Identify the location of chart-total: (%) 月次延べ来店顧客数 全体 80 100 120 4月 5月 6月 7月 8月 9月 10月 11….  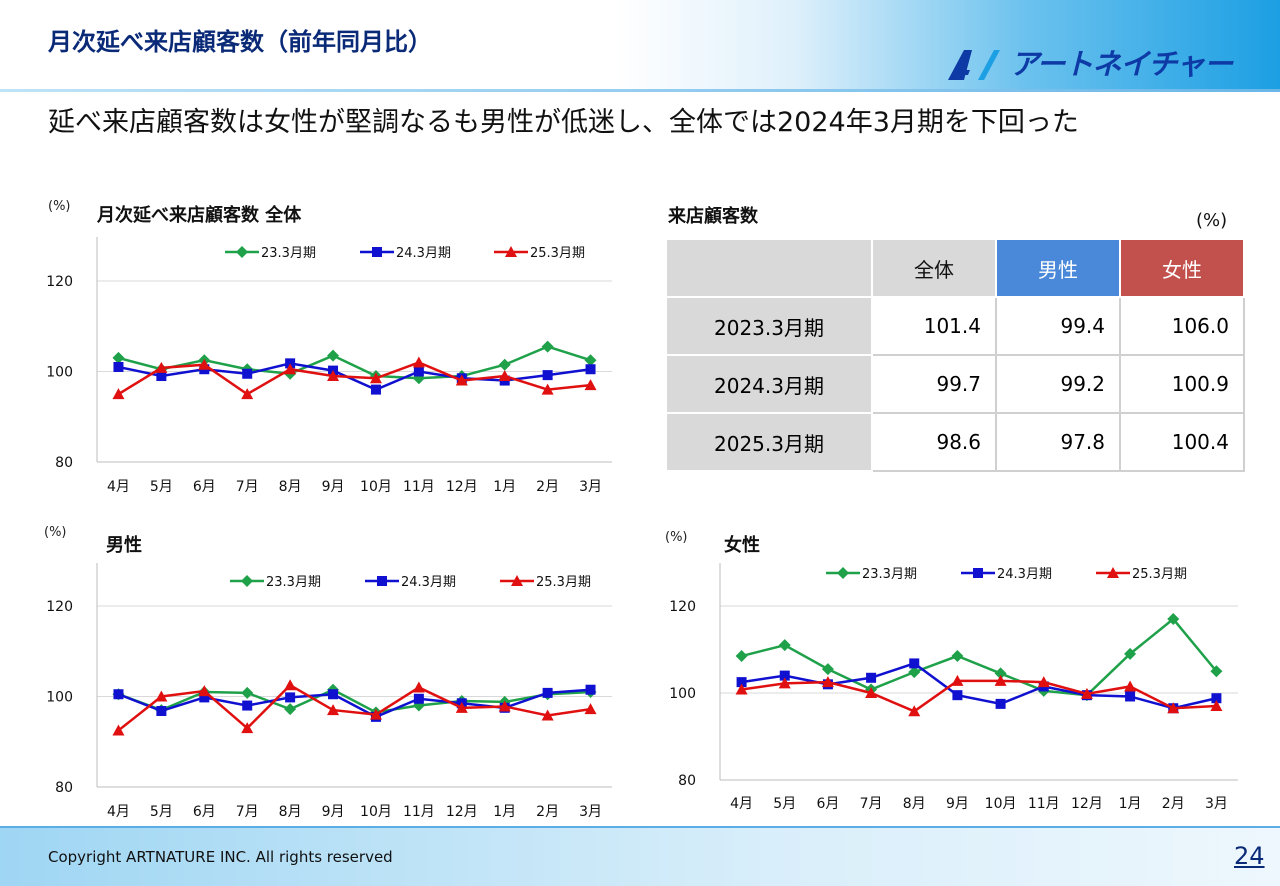
(329, 347).